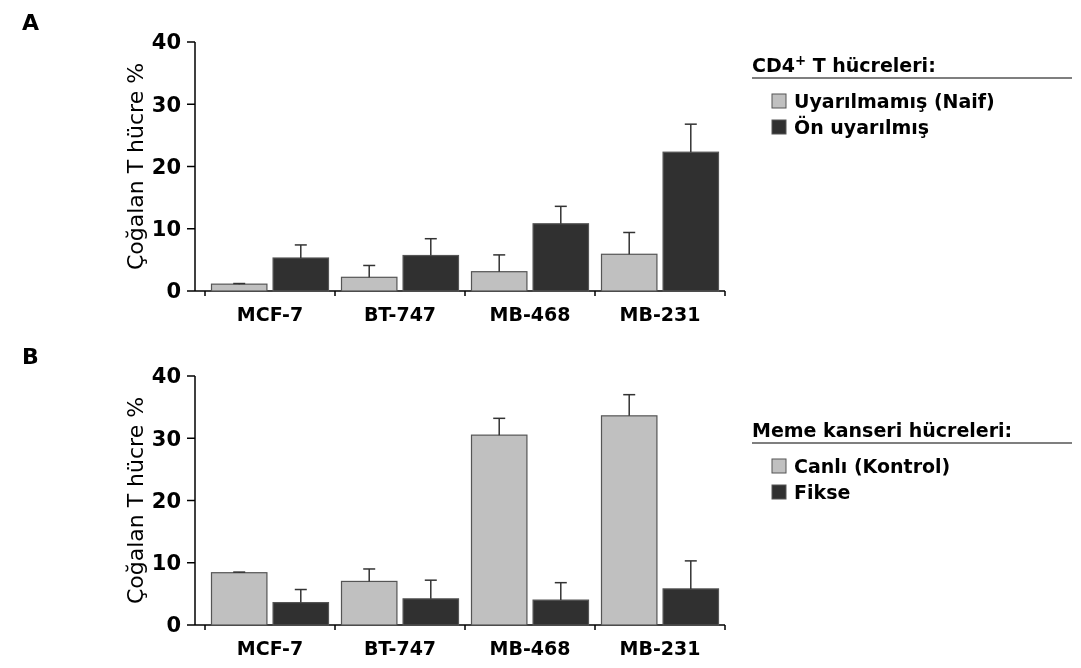  Describe the element at coordinates (30, 356) in the screenshot. I see `chart-title: B` at that location.